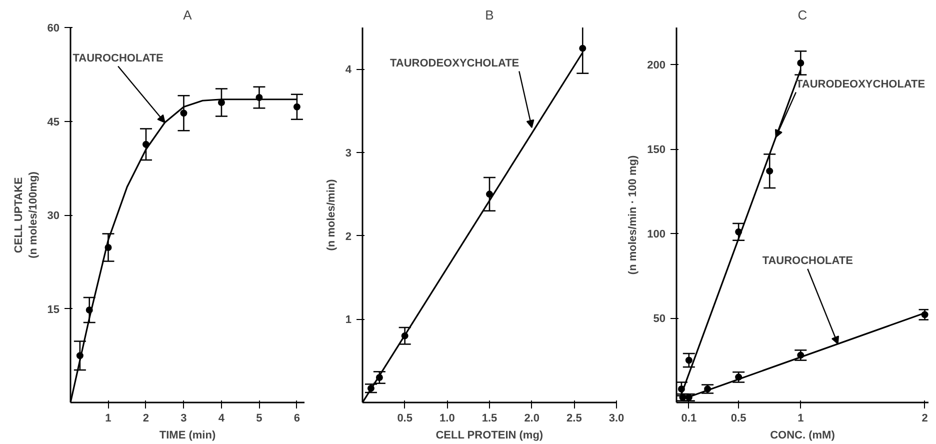 This screenshot has width=936, height=444. I want to click on y-tick-label: 4, so click(348, 70).